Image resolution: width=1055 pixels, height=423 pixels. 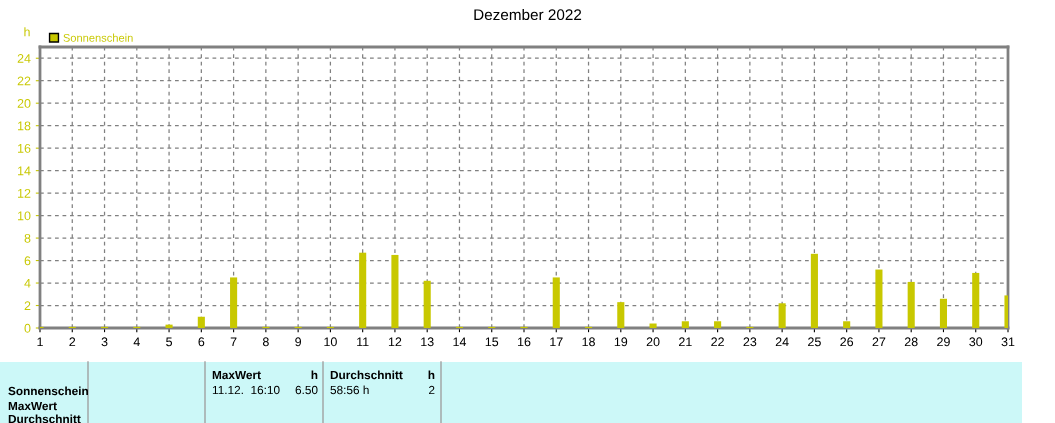 What do you see at coordinates (556, 342) in the screenshot?
I see `x-tick-label: 17` at bounding box center [556, 342].